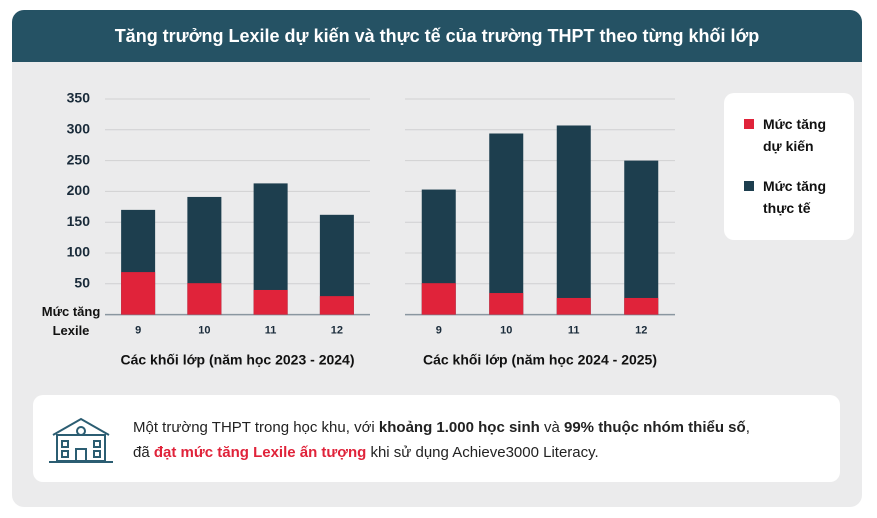 This screenshot has width=877, height=518. Describe the element at coordinates (260, 452) in the screenshot. I see `text: đạt mức tăng Lexile ấn tượng` at that location.